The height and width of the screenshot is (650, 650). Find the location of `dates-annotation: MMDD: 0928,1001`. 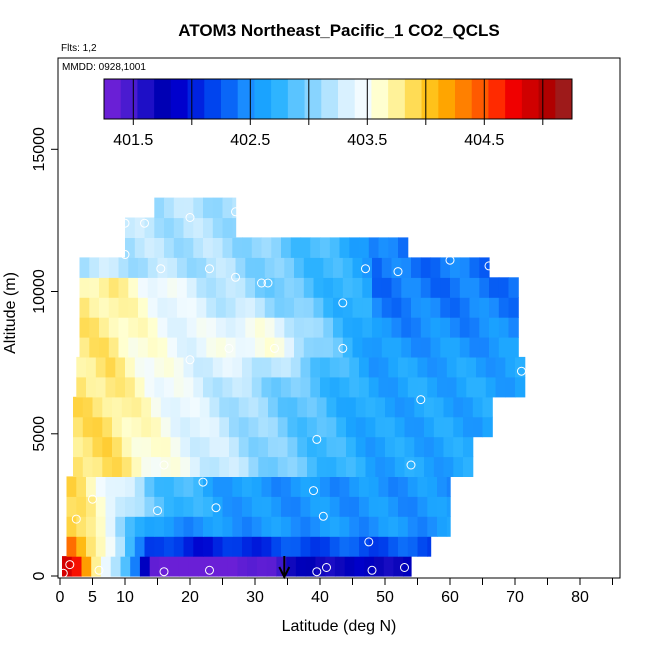

dates-annotation: MMDD: 0928,1001 is located at coordinates (104, 67).